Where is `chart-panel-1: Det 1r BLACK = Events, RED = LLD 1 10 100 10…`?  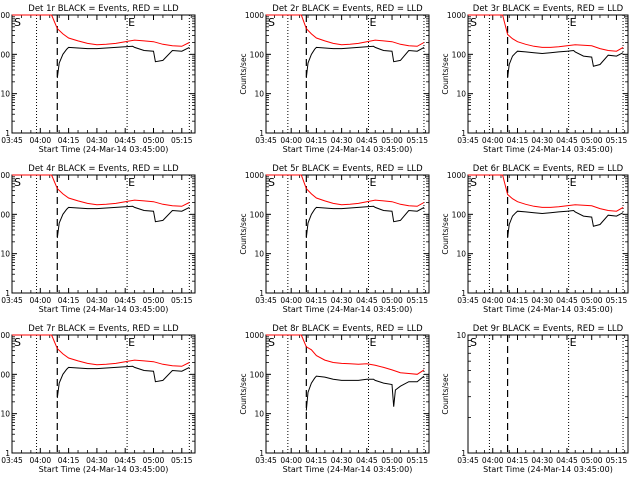
chart-panel-1: Det 1r BLACK = Events, RED = LLD 1 10 100 10… is located at coordinates (98, 79).